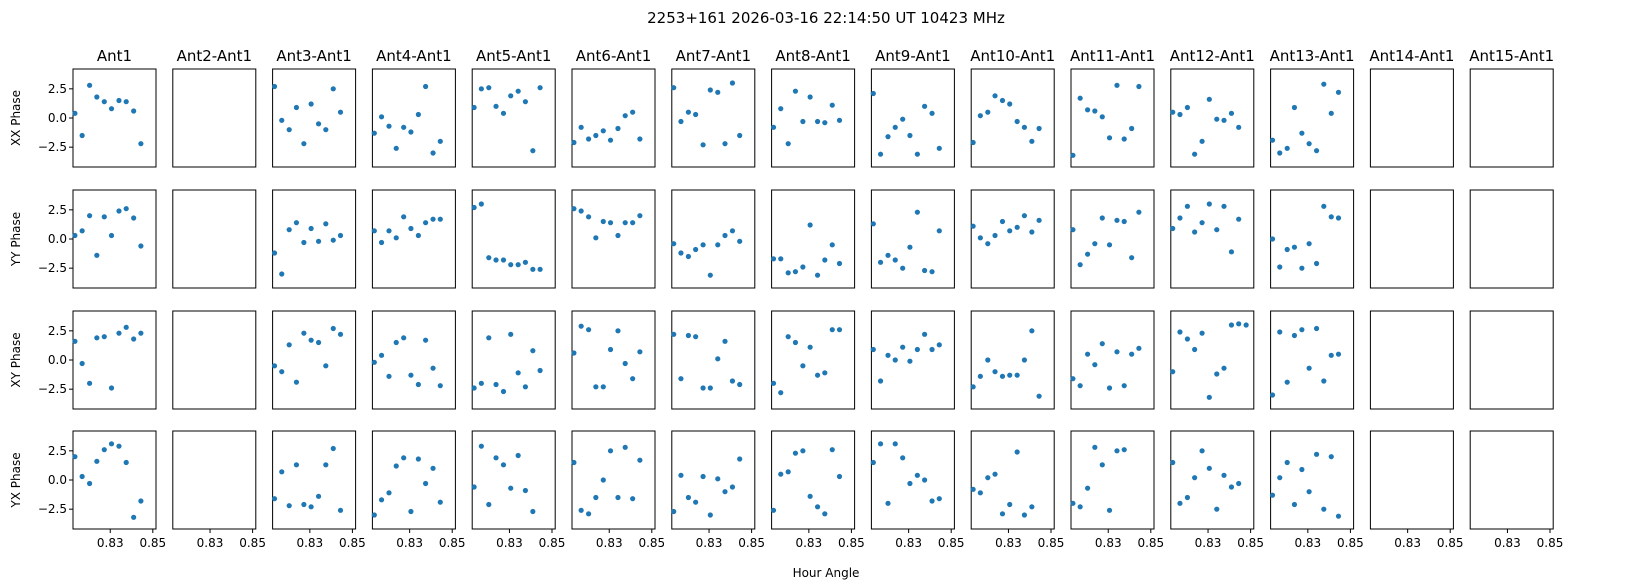 Image resolution: width=1644 pixels, height=586 pixels. I want to click on x-axis-label: Hour Angle, so click(826, 573).